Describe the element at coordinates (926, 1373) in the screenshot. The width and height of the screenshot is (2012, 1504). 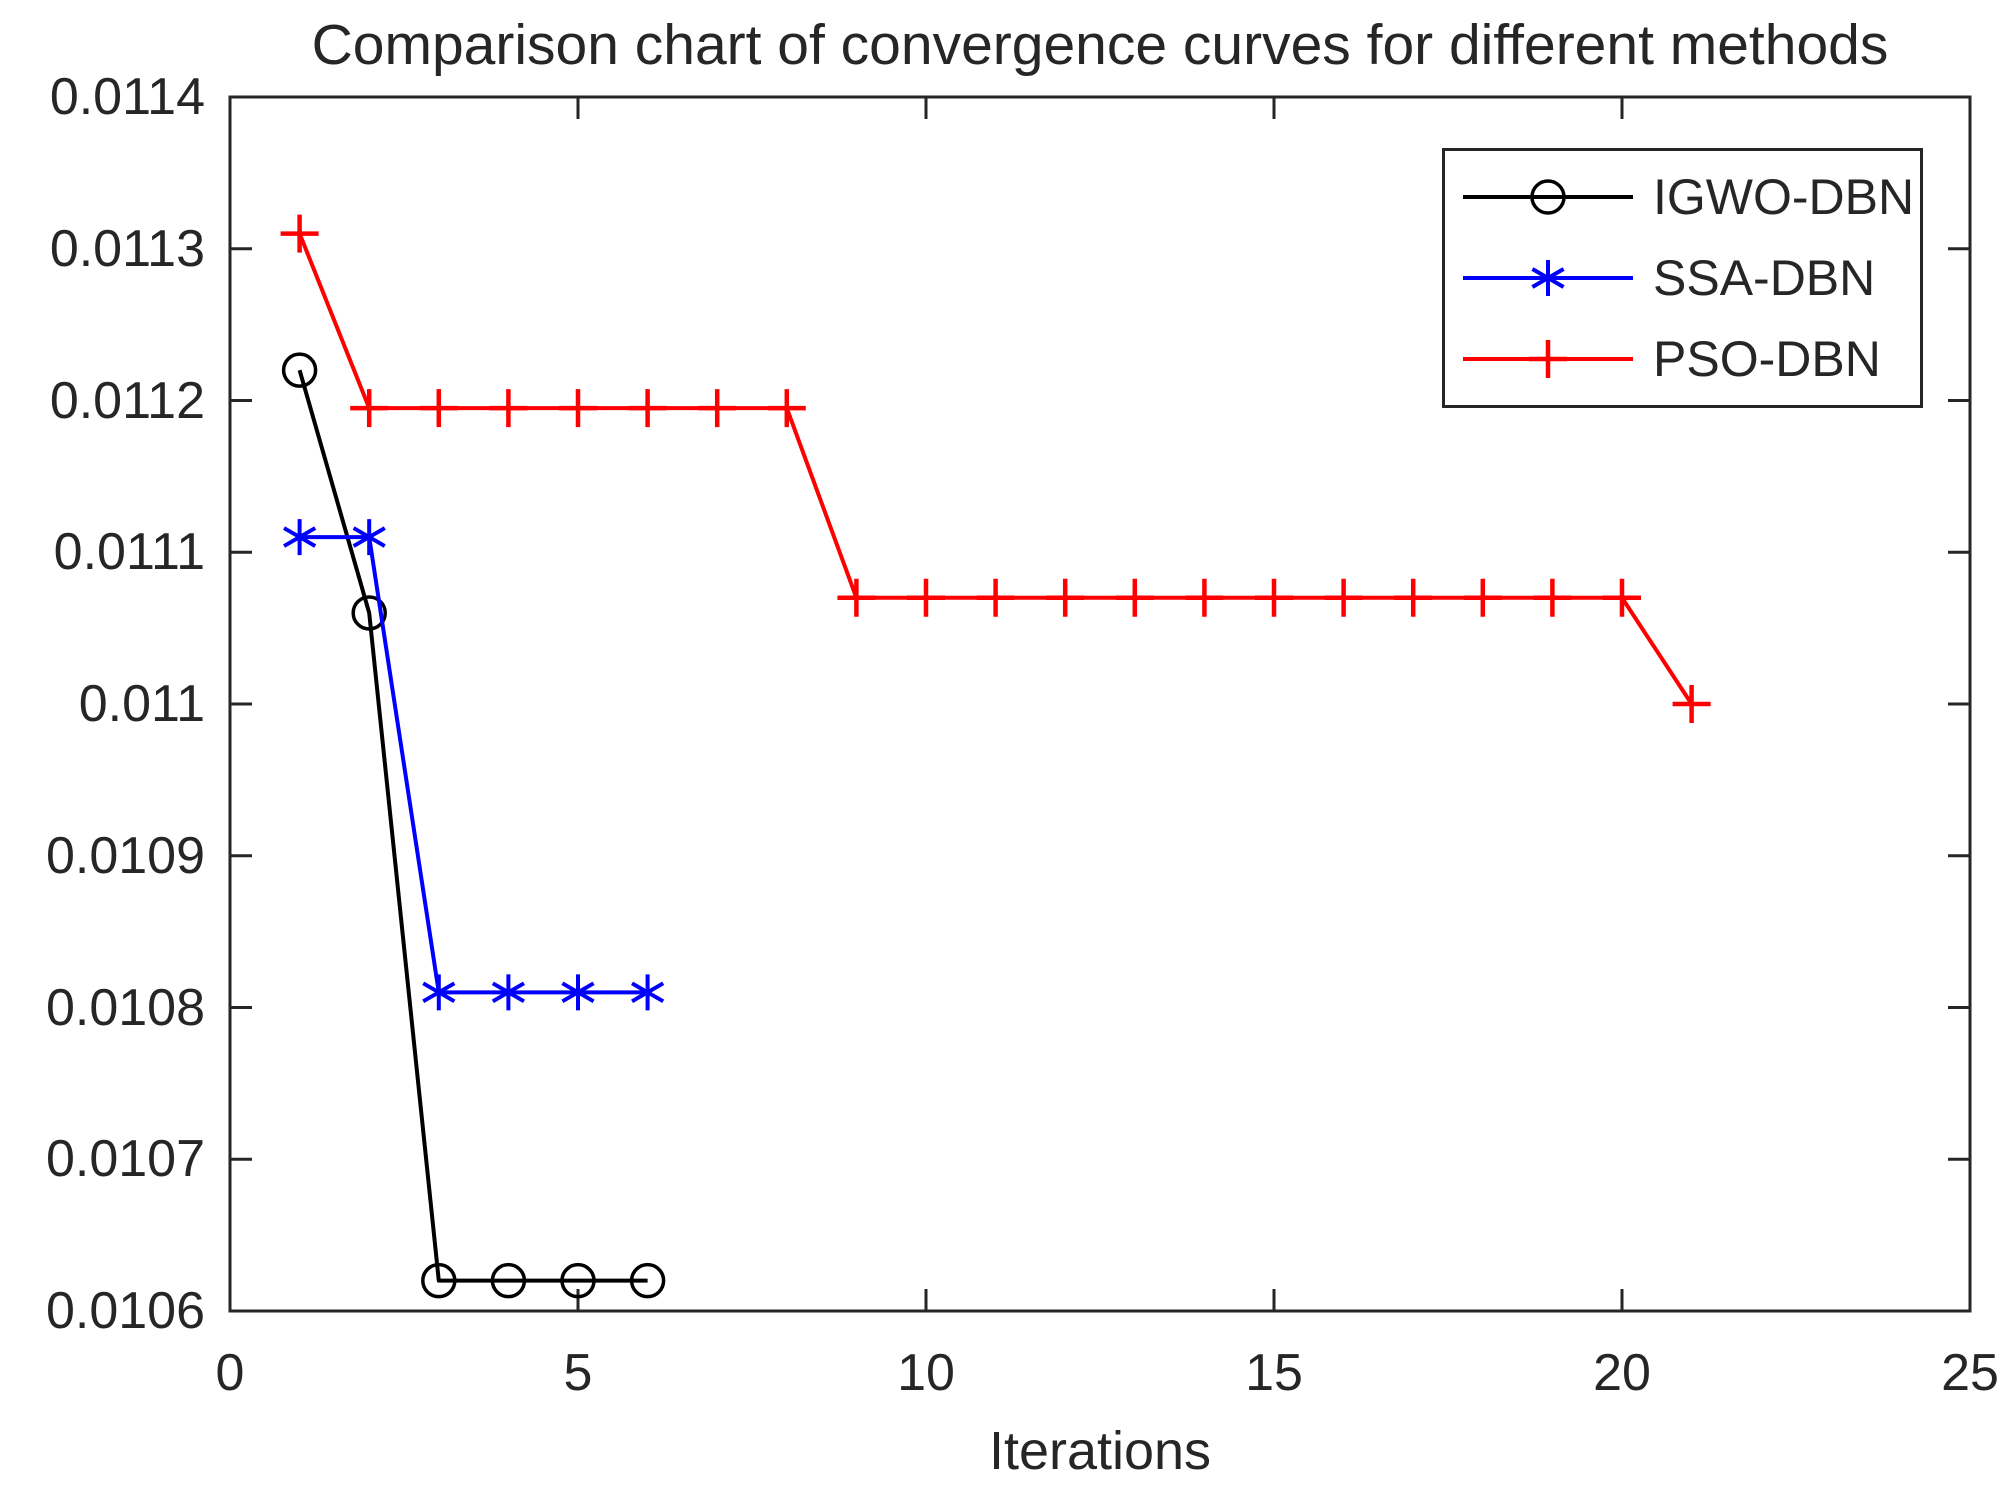
I see `x-tick-label: 10` at that location.